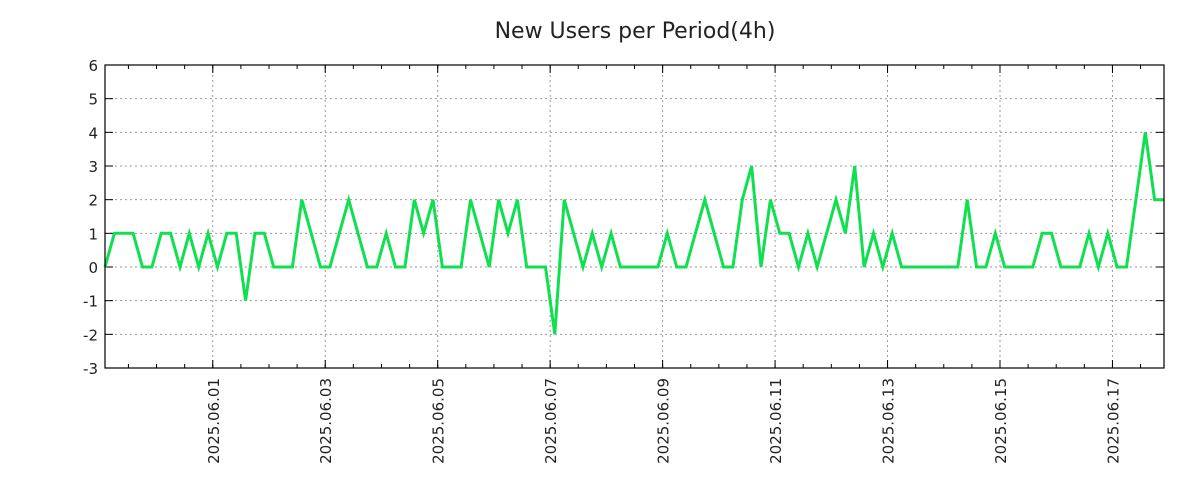 Image resolution: width=1200 pixels, height=500 pixels. Describe the element at coordinates (664, 421) in the screenshot. I see `x-tick-label: 2025.06.09` at that location.